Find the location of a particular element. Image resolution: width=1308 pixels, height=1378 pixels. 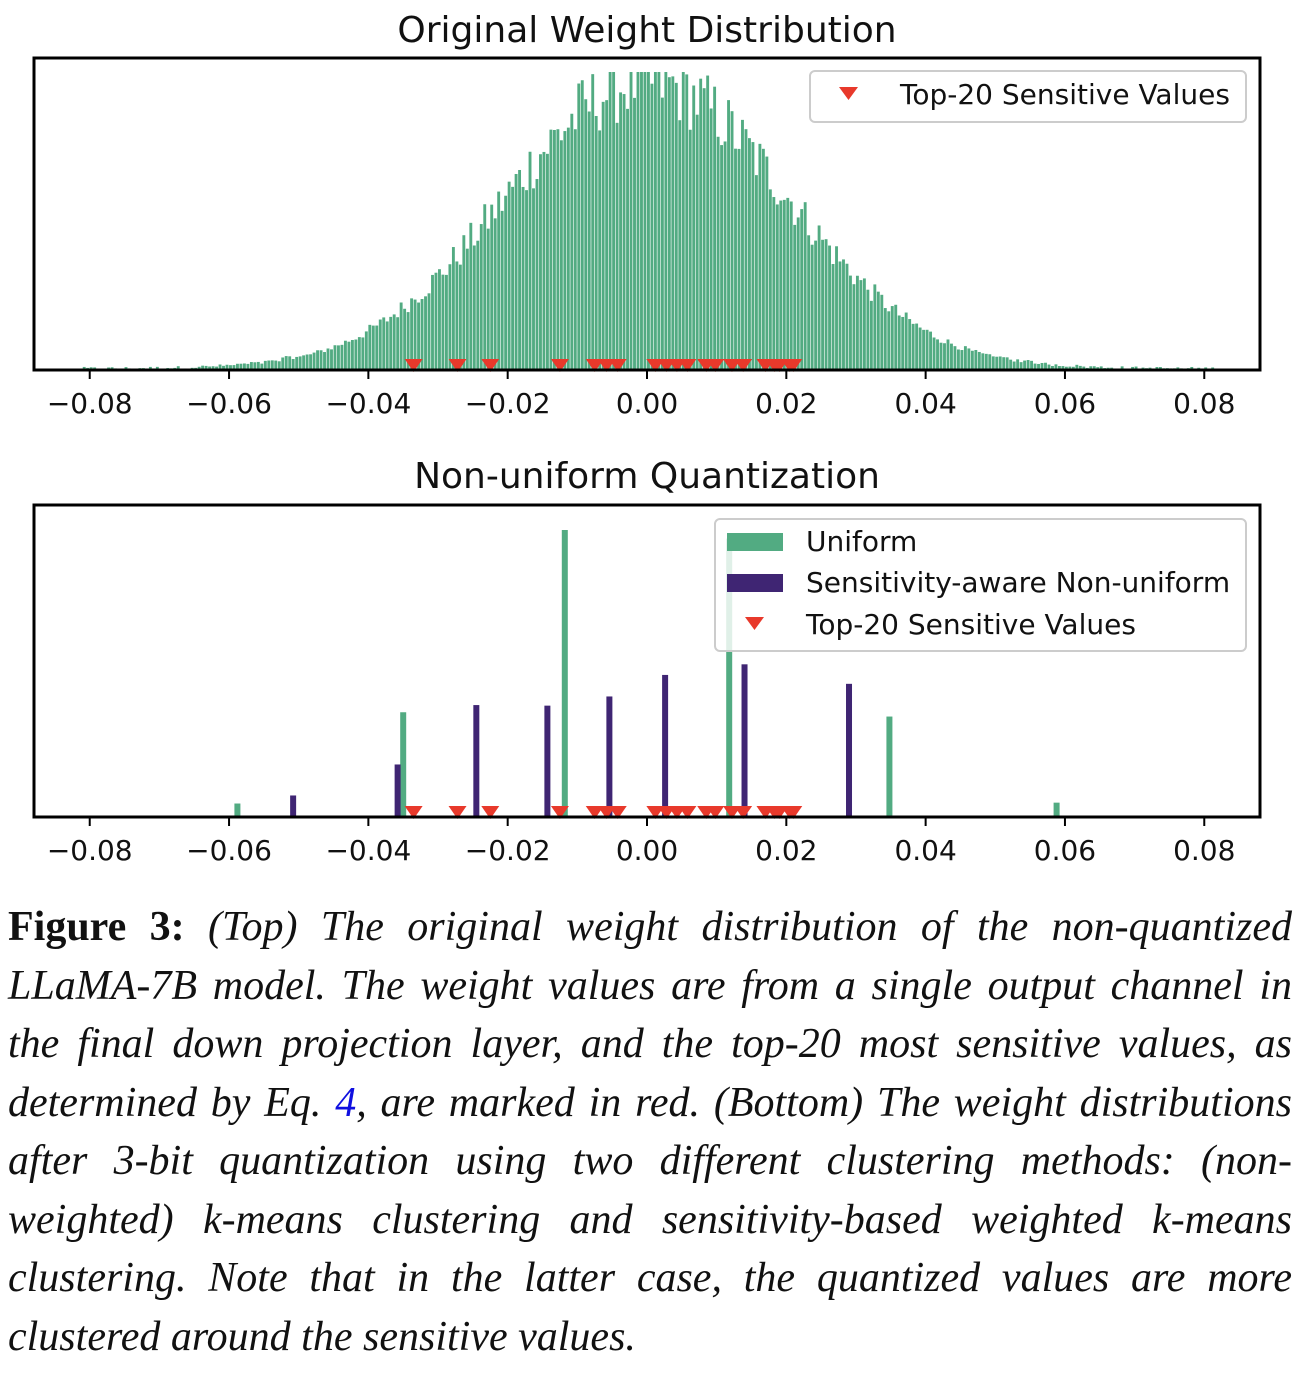

bottom-x-axis: −0.08 −0.06 −0.04 −0.02 0.00 0.02 0.04 0.06 0.08 is located at coordinates (641, 842).